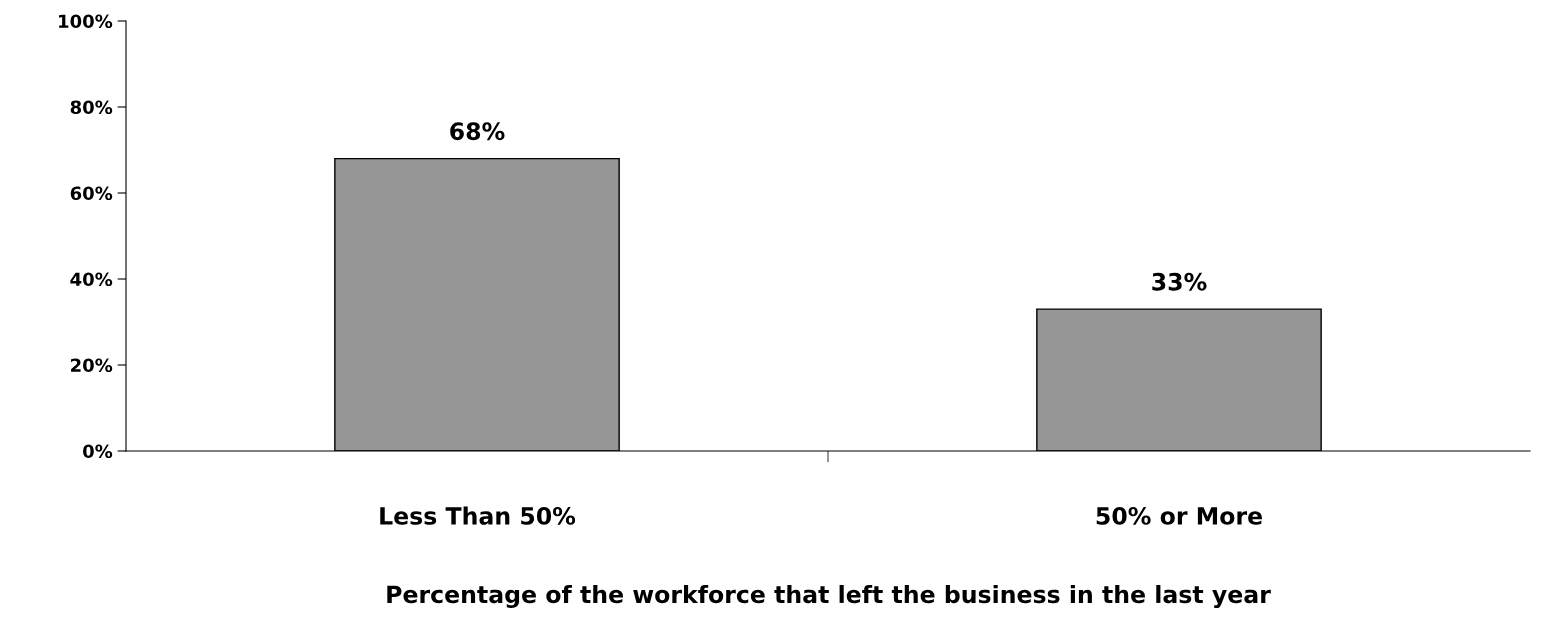 The width and height of the screenshot is (1543, 621). I want to click on y-tick-label: 80%, so click(91, 107).